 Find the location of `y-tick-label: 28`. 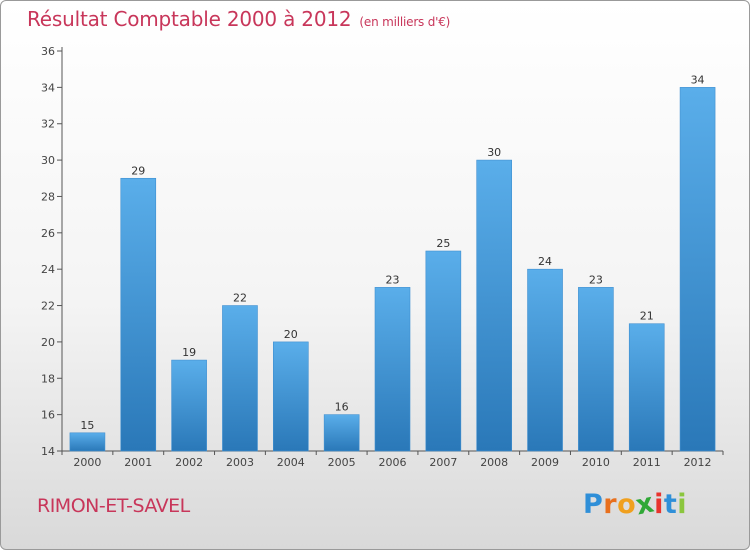

y-tick-label: 28 is located at coordinates (48, 196).